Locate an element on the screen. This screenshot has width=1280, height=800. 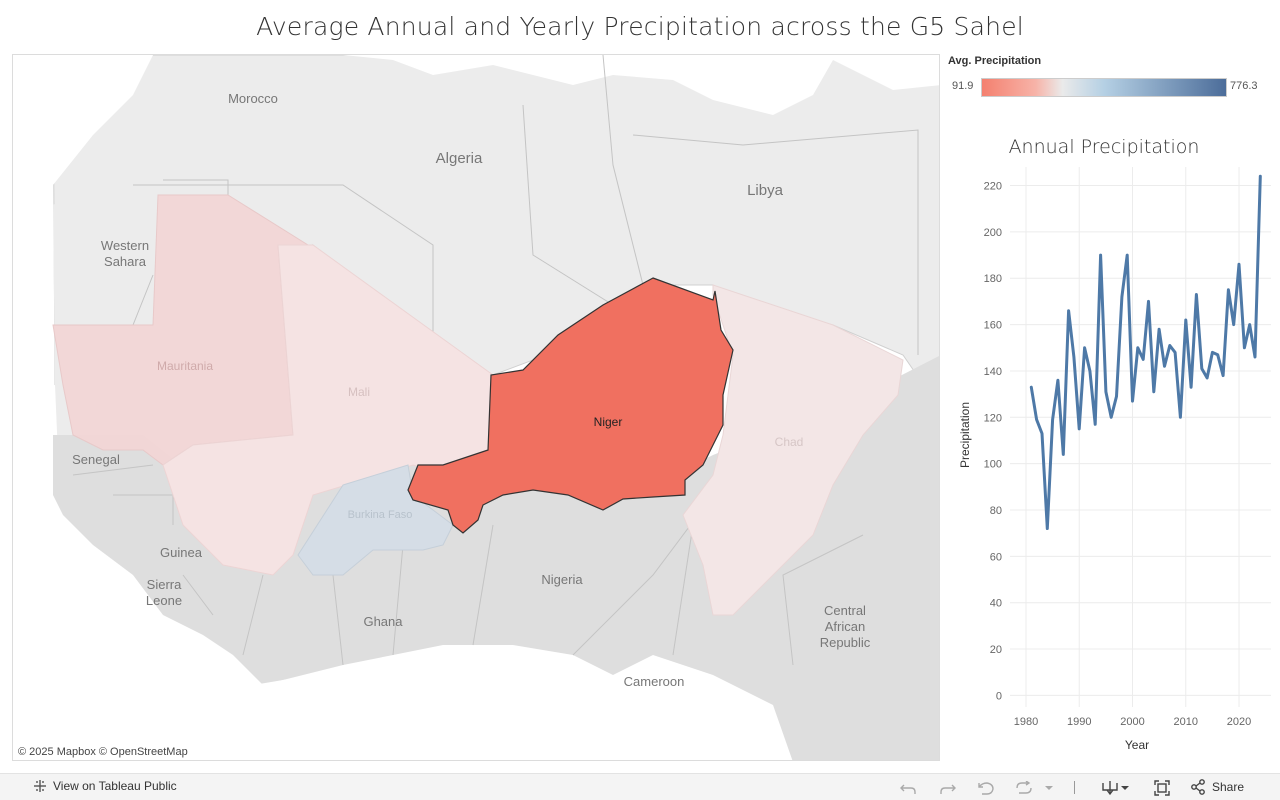
y-tick-label: 0 is located at coordinates (999, 696).